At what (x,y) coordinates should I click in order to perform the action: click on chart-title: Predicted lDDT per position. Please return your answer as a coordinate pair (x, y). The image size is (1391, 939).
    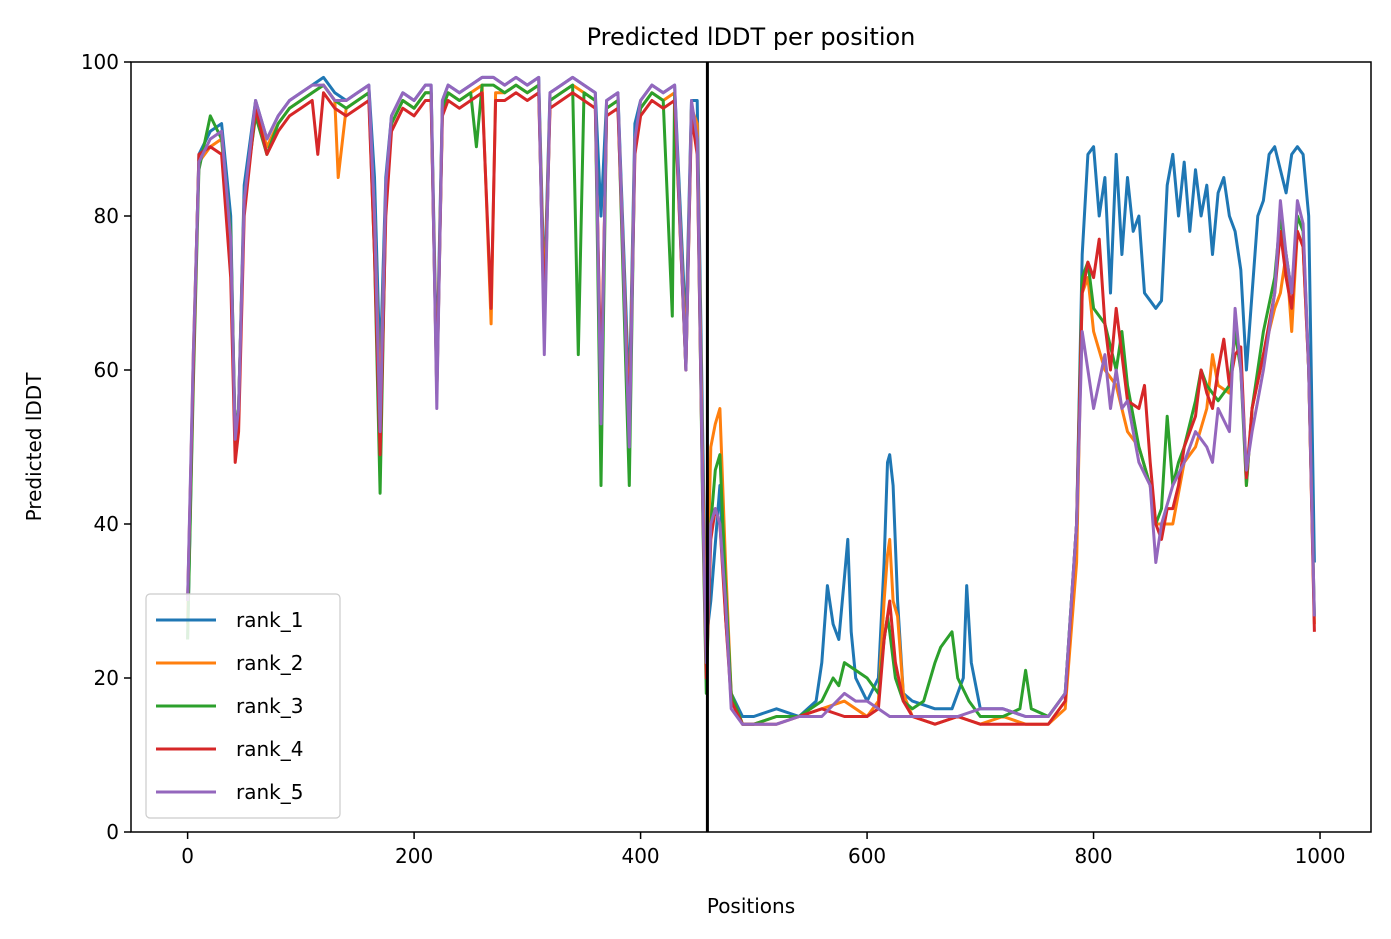
    Looking at the image, I should click on (751, 37).